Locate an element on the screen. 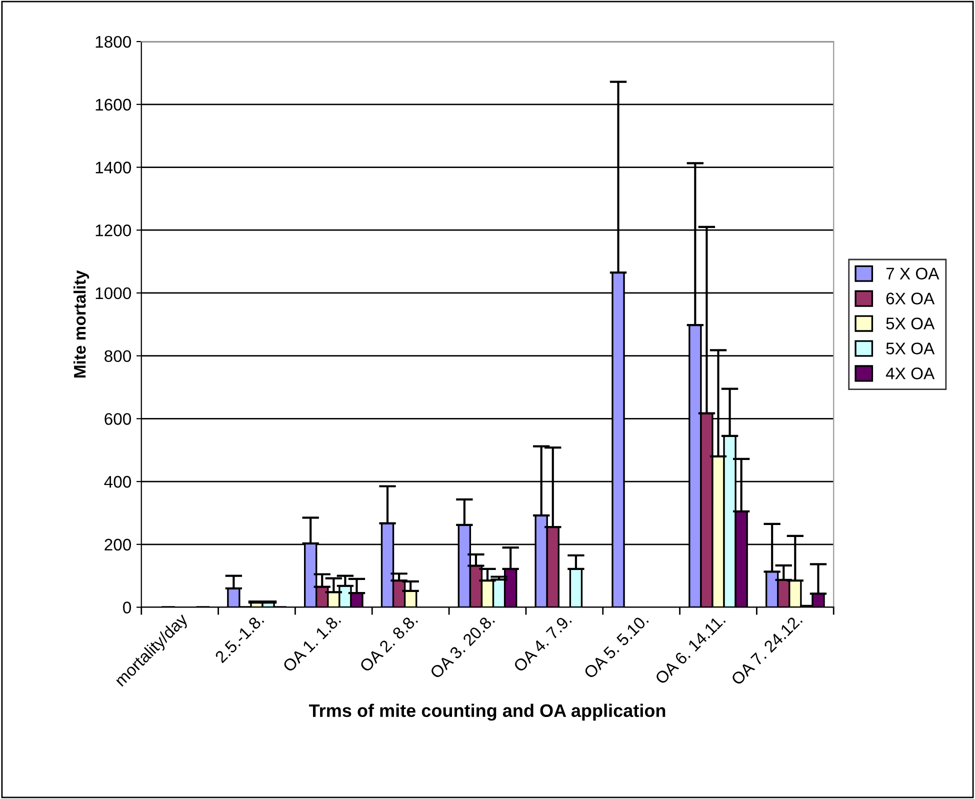 The width and height of the screenshot is (975, 799). y-tick-label: 600 is located at coordinates (118, 419).